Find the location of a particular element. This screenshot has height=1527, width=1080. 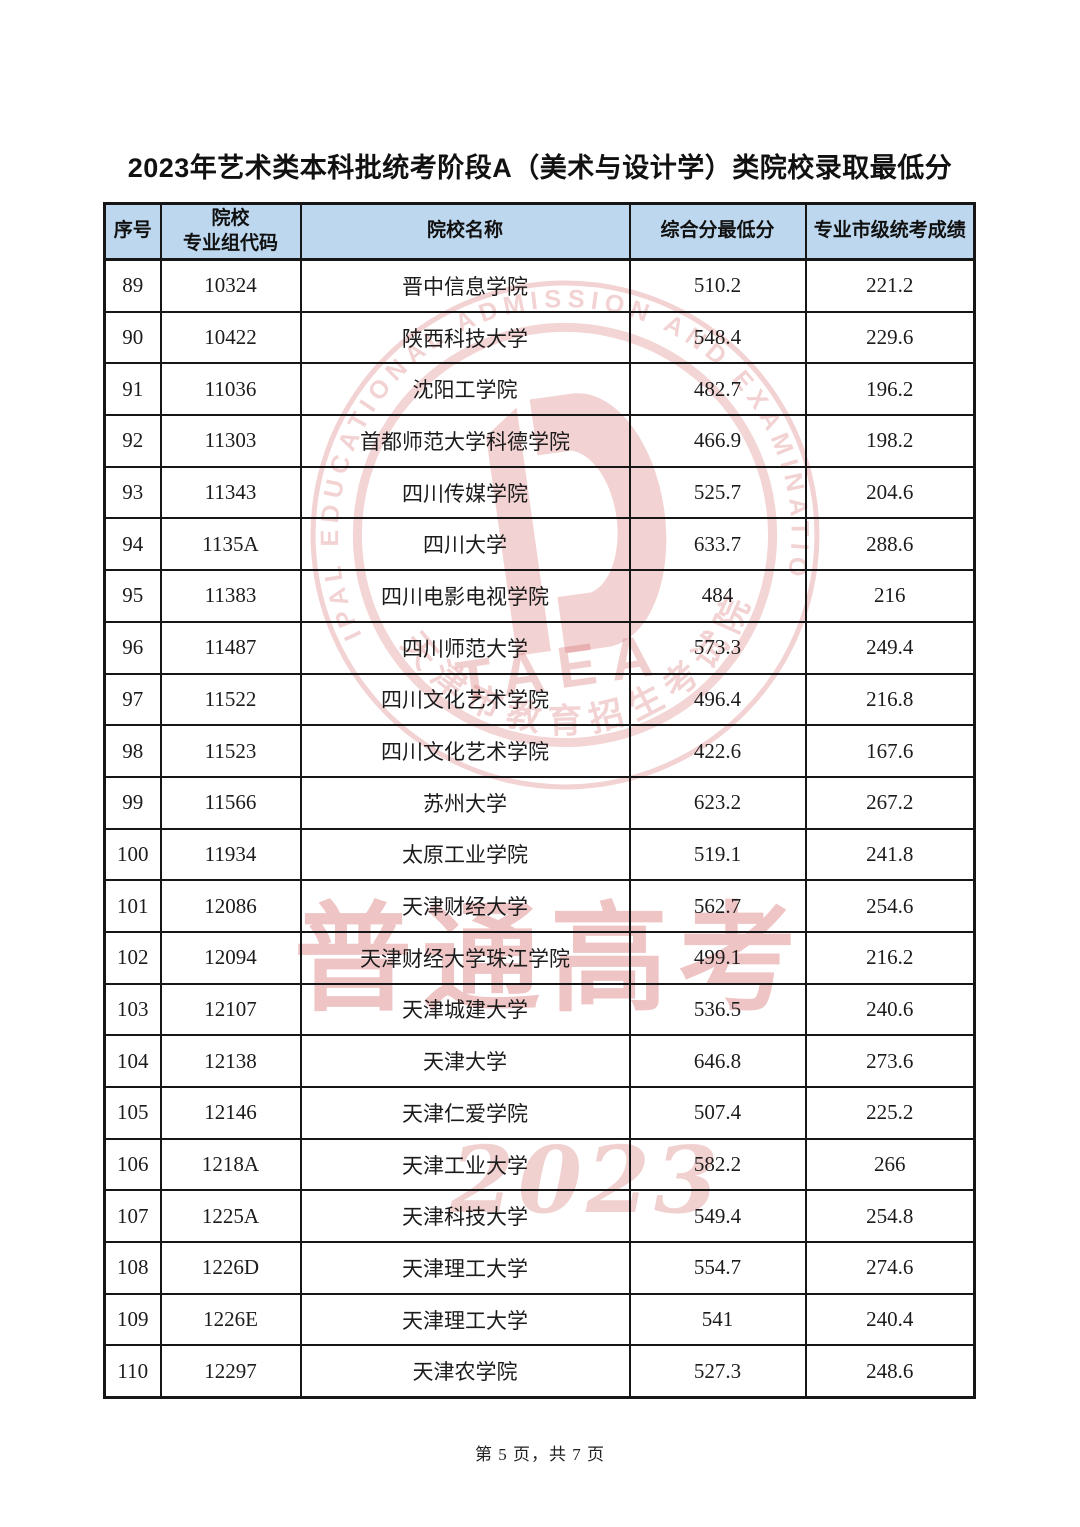

table-row: 99 11566 苏州大学 623.2 267.2 is located at coordinates (539, 802).